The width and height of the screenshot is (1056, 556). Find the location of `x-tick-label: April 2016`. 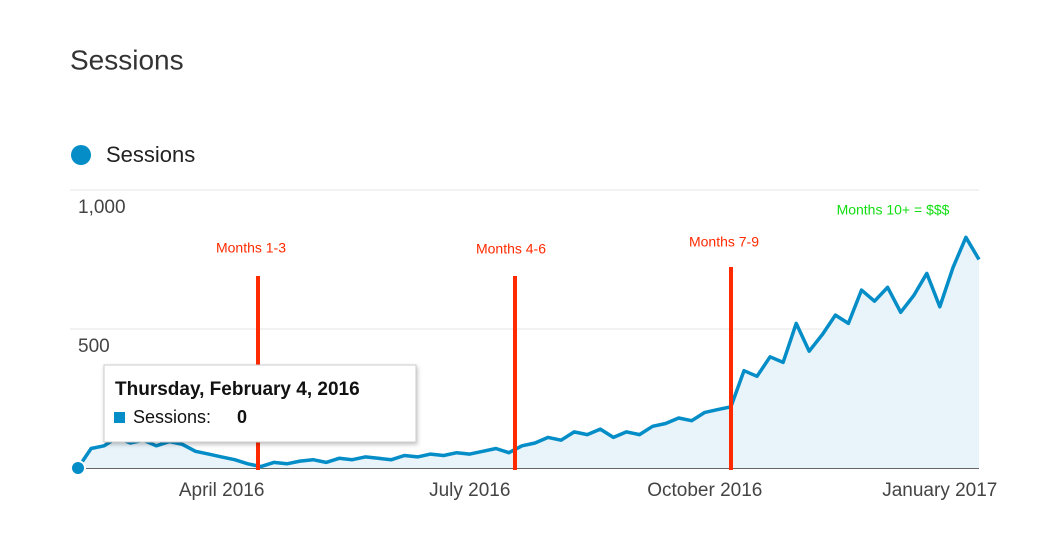

x-tick-label: April 2016 is located at coordinates (222, 490).